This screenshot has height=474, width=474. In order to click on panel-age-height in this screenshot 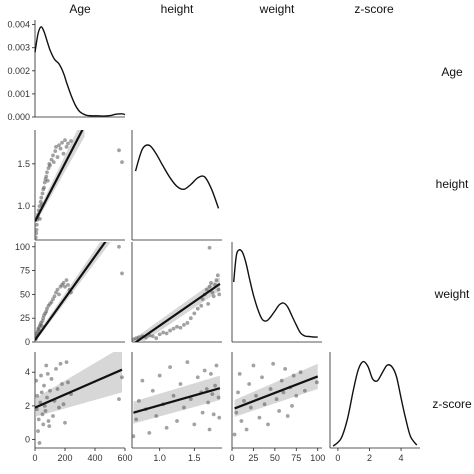, I will do `click(79, 185)`.